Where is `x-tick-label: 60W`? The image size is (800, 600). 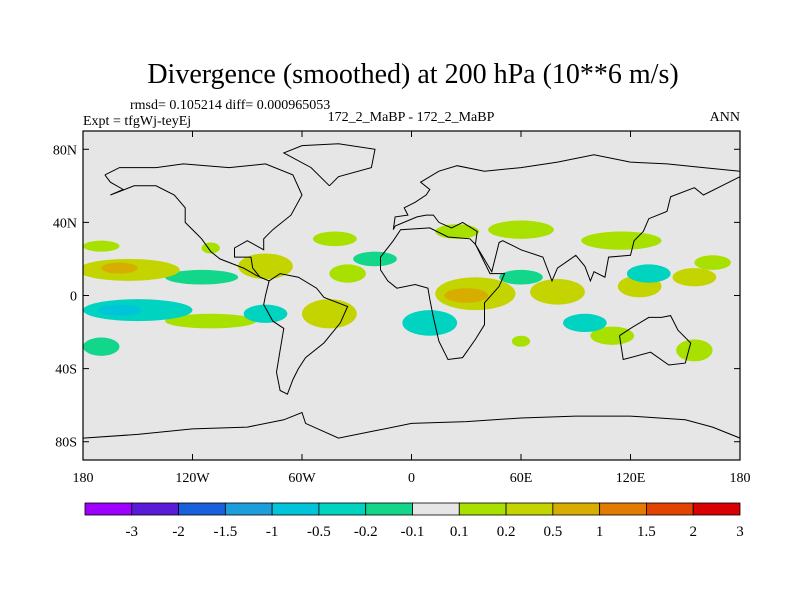
x-tick-label: 60W is located at coordinates (302, 478).